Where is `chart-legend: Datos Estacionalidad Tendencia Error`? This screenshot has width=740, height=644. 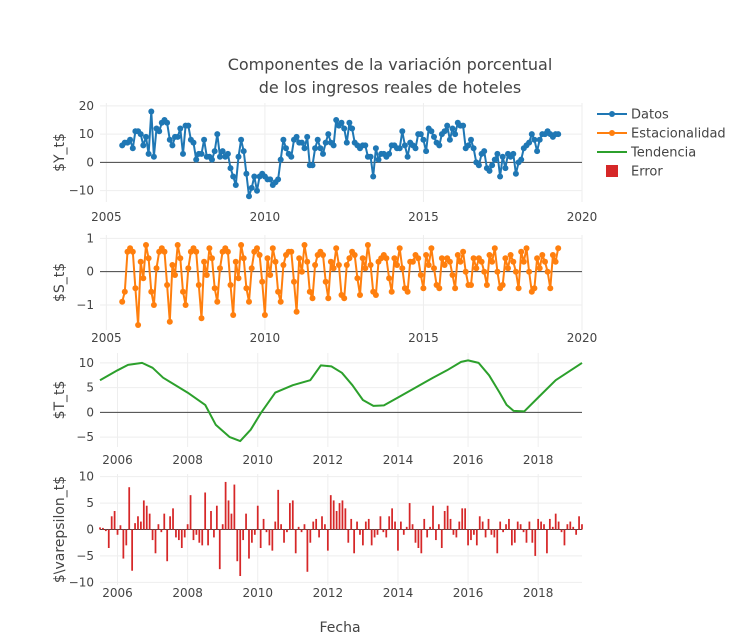
chart-legend: Datos Estacionalidad Tendencia Error is located at coordinates (661, 144).